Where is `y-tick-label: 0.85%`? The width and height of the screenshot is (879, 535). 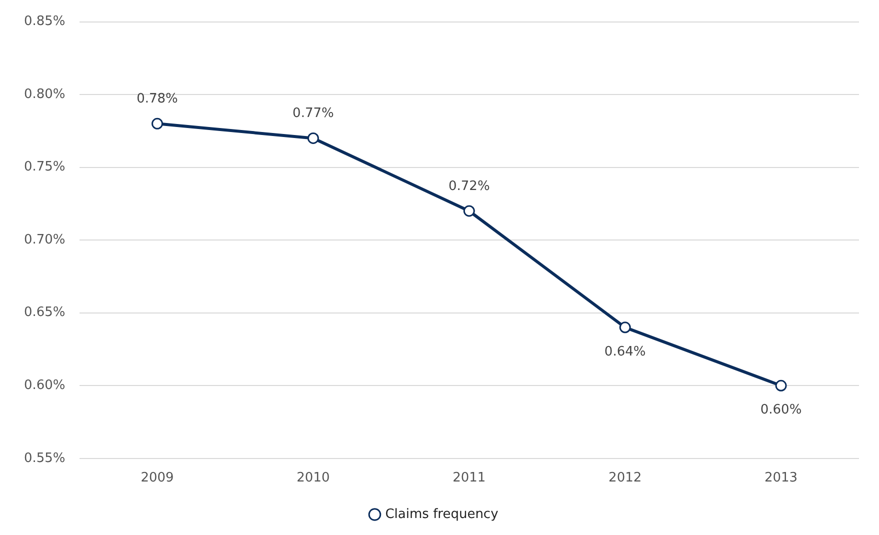 y-tick-label: 0.85% is located at coordinates (45, 22).